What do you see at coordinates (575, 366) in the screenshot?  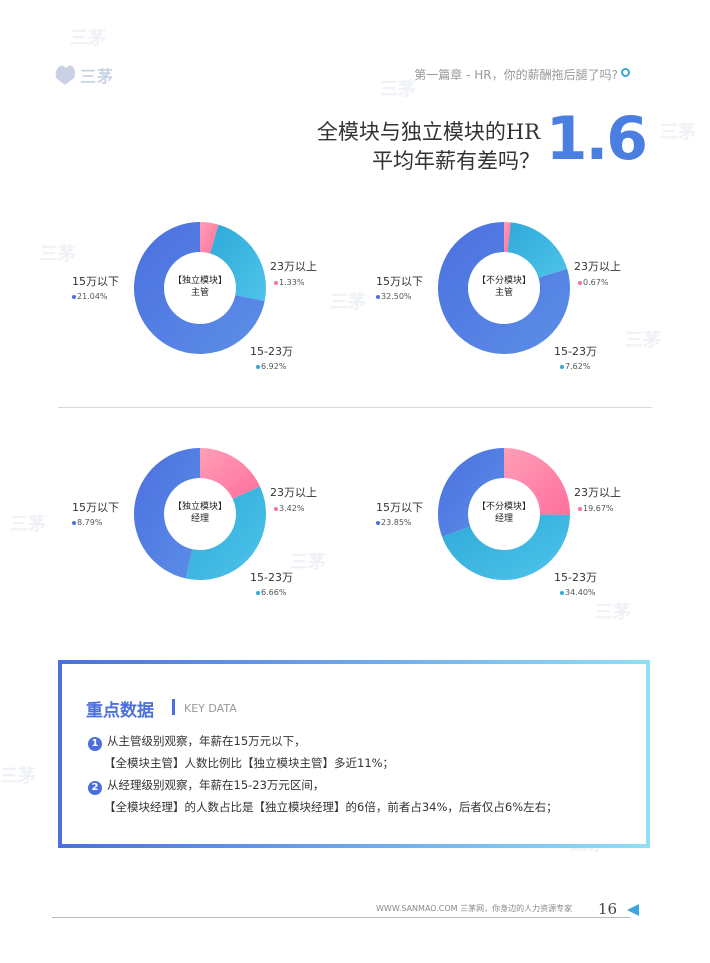 I see `value-label: 7.62%` at bounding box center [575, 366].